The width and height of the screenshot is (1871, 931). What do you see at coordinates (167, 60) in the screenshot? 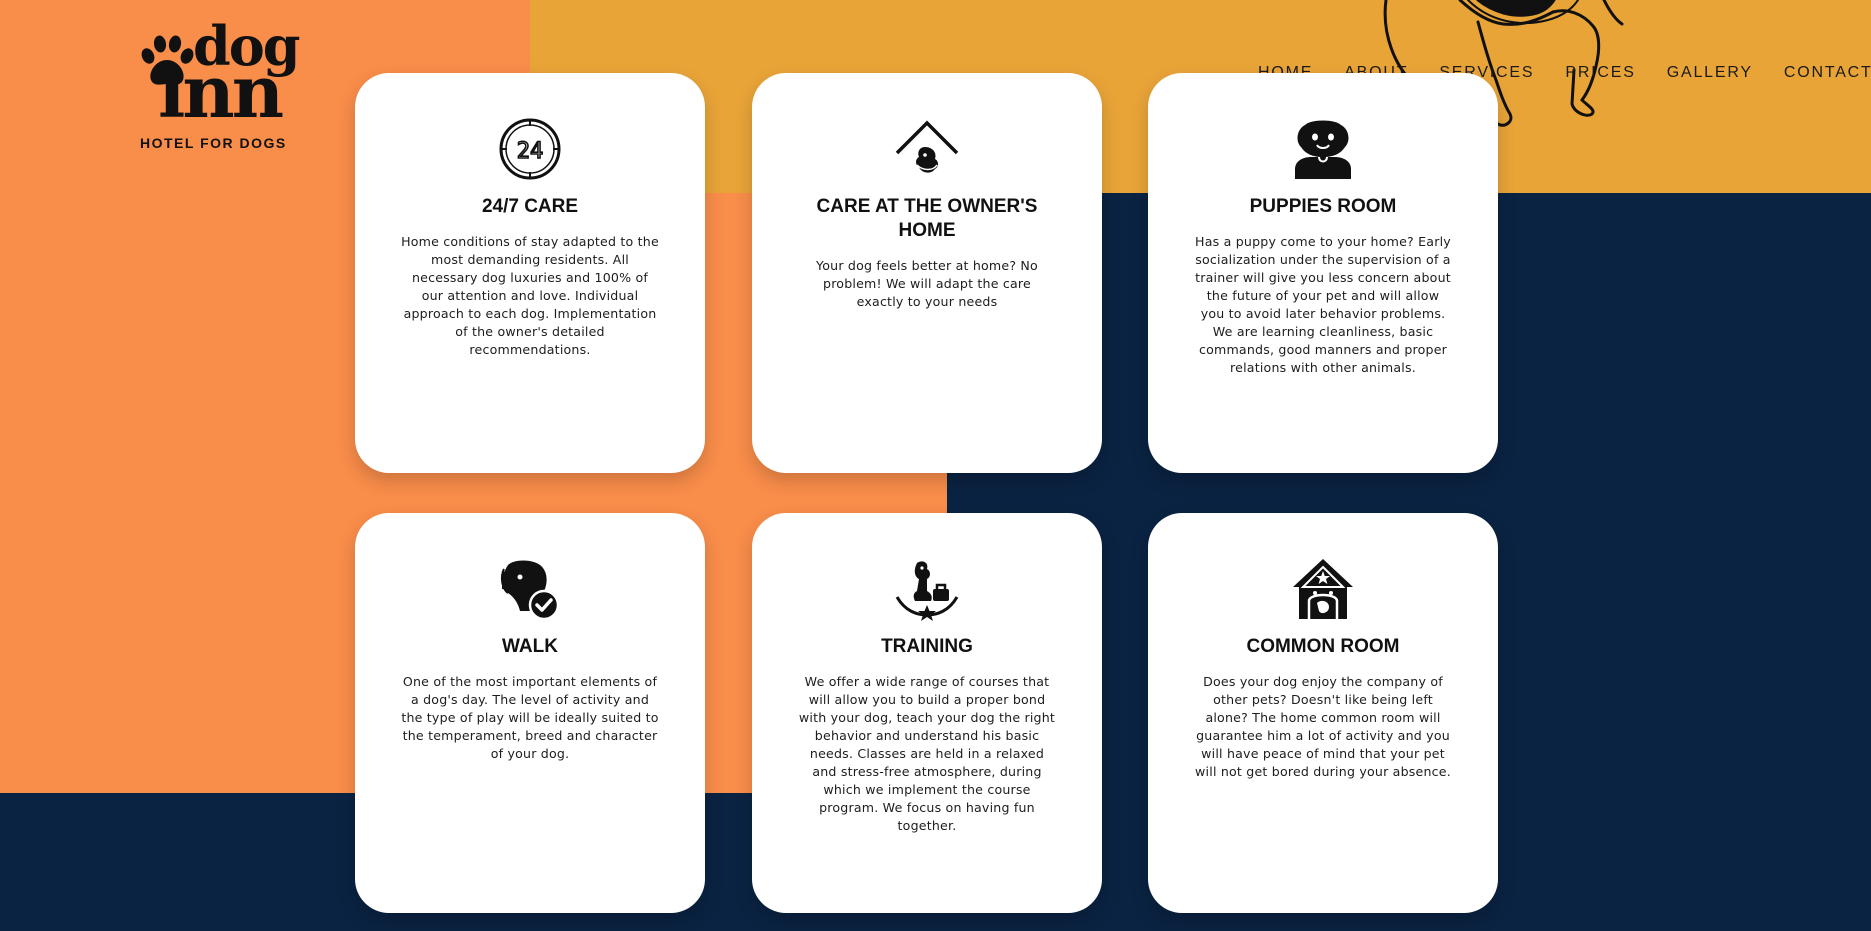
I see `paw-icon` at bounding box center [167, 60].